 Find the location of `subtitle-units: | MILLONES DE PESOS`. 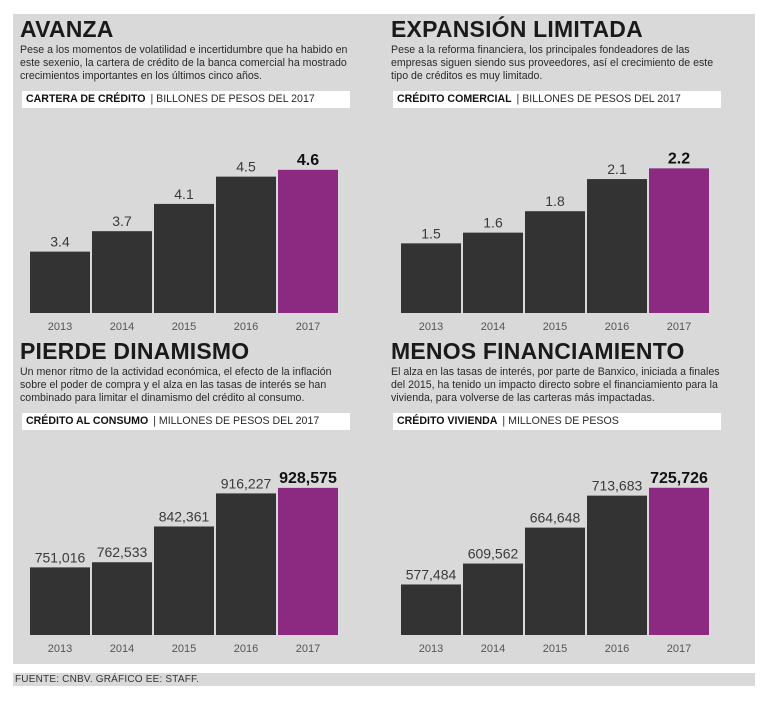

subtitle-units: | MILLONES DE PESOS is located at coordinates (560, 421).